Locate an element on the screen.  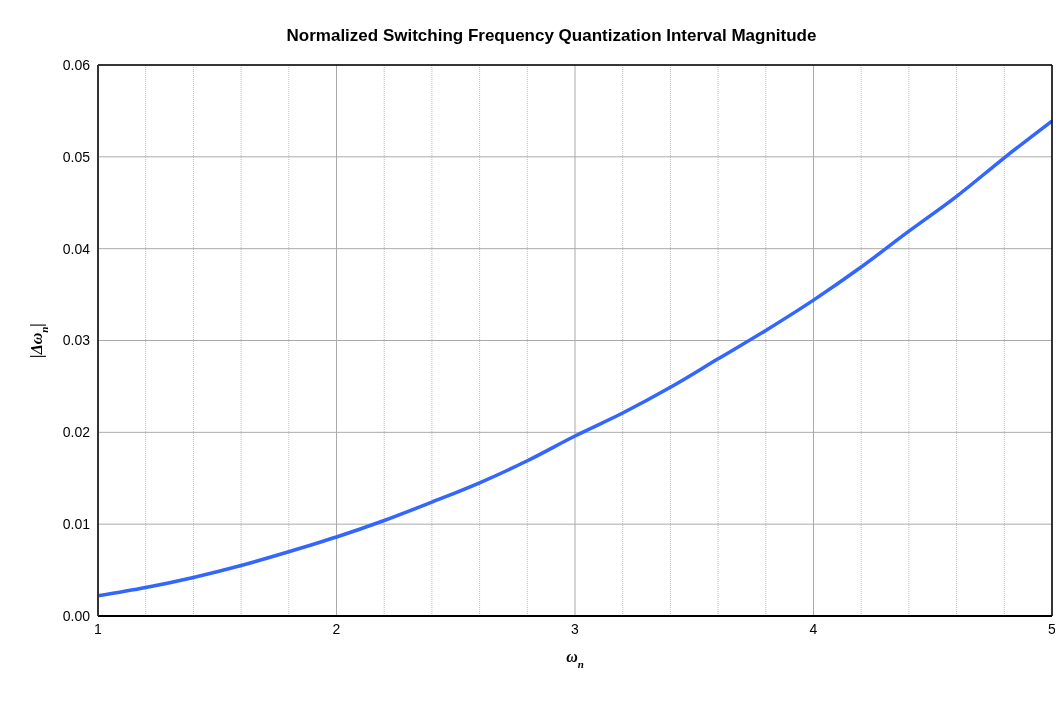
x-tick-label: 3 is located at coordinates (575, 628).